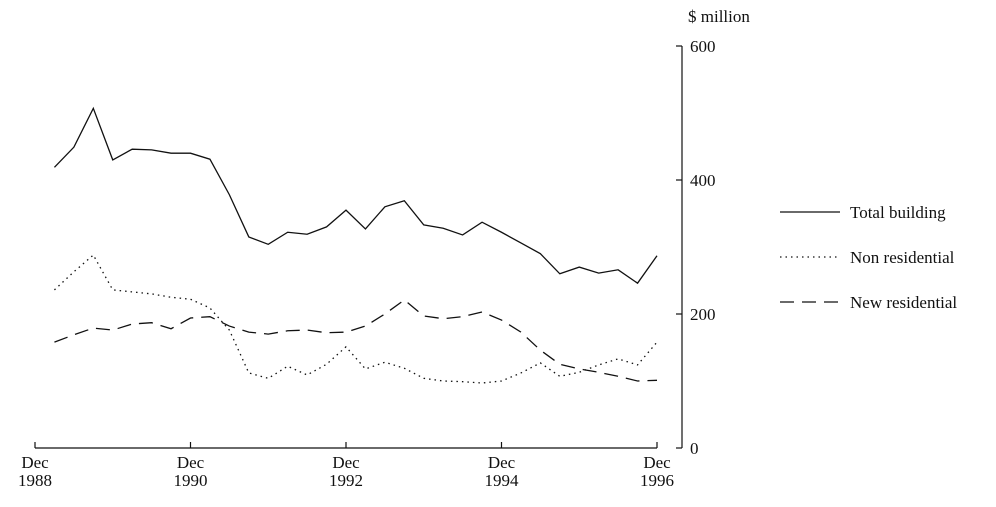 This screenshot has height=507, width=996. What do you see at coordinates (191, 471) in the screenshot?
I see `x-tick-label: Dec 1990` at bounding box center [191, 471].